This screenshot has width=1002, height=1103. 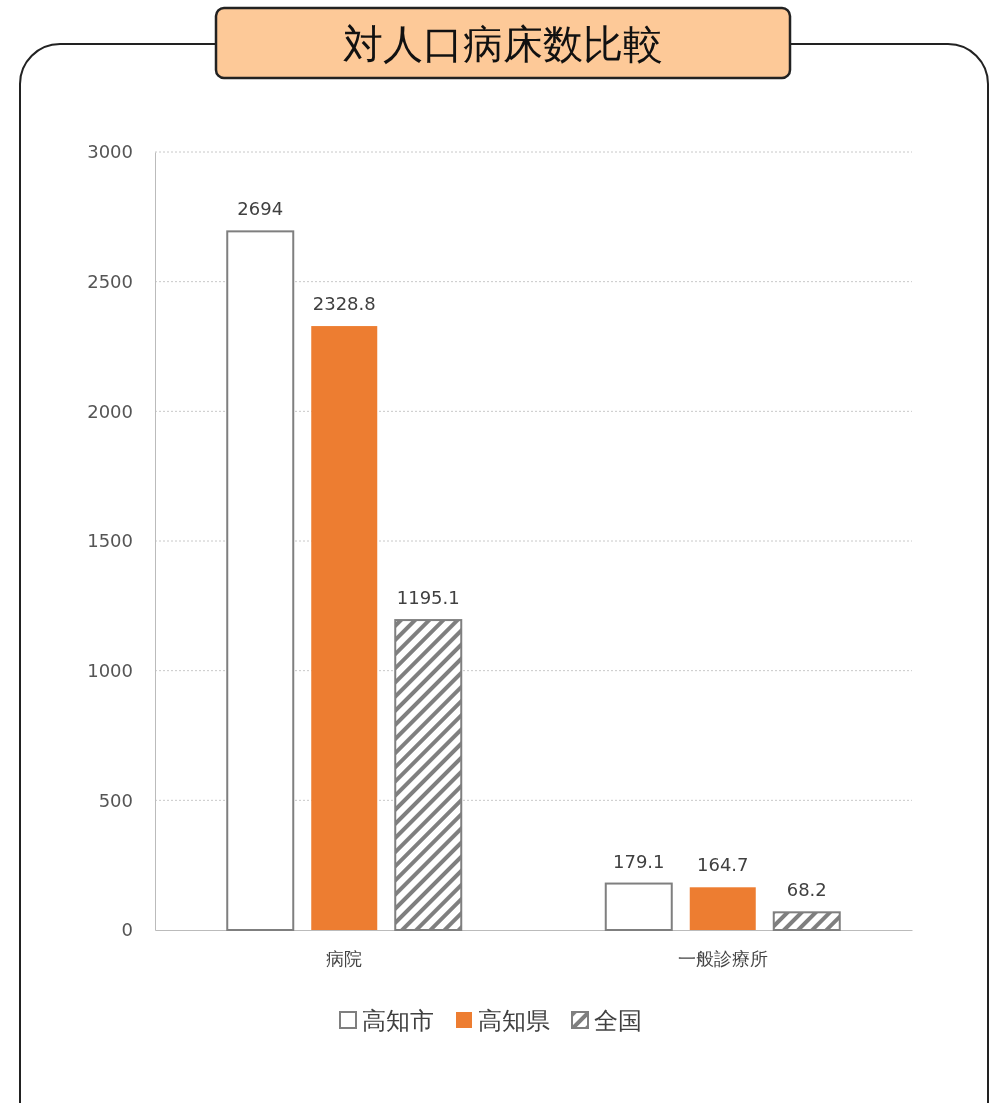 What do you see at coordinates (638, 861) in the screenshot?
I see `data-label: 179.1` at bounding box center [638, 861].